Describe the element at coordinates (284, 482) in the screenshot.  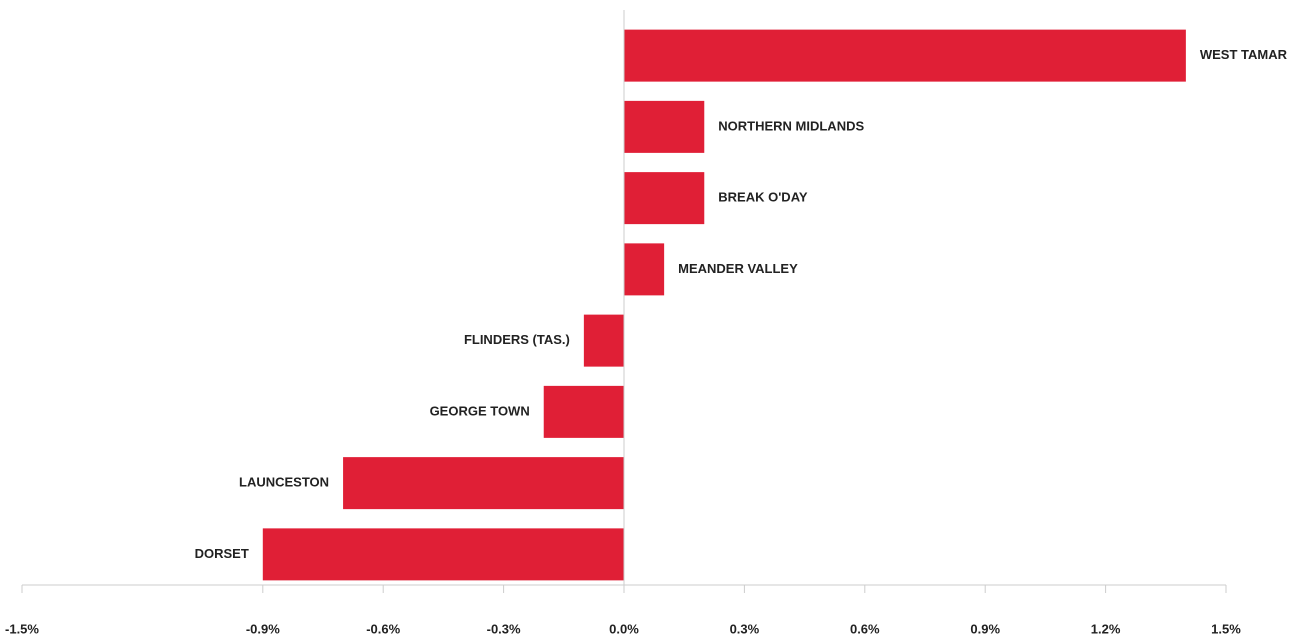
I see `category-label: LAUNCESTON` at that location.